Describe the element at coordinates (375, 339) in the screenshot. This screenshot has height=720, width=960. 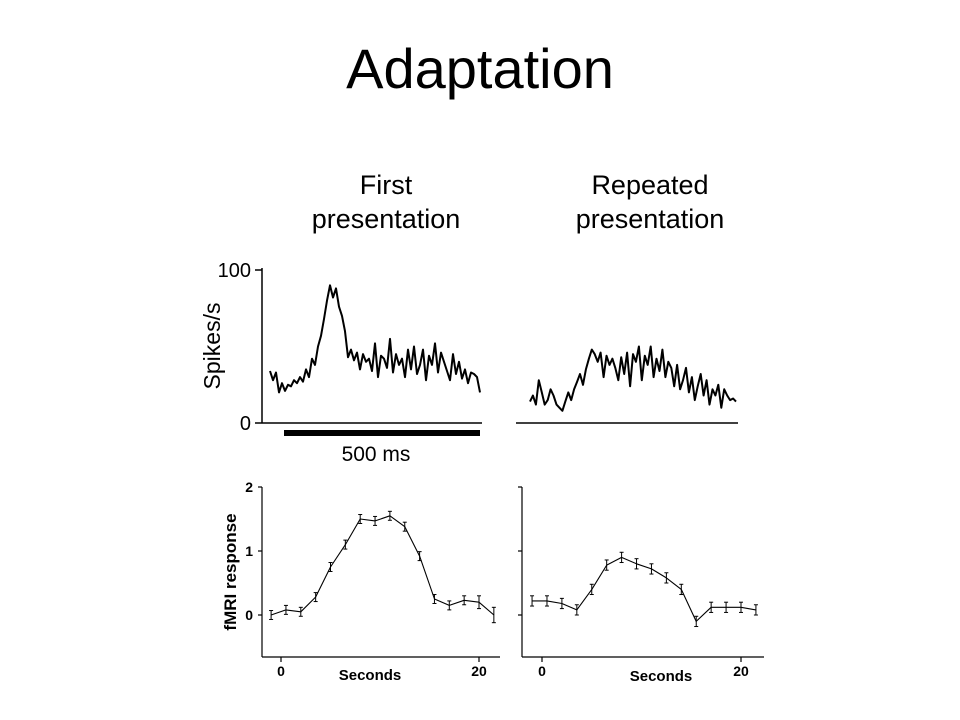
I see `spikes-first-line` at that location.